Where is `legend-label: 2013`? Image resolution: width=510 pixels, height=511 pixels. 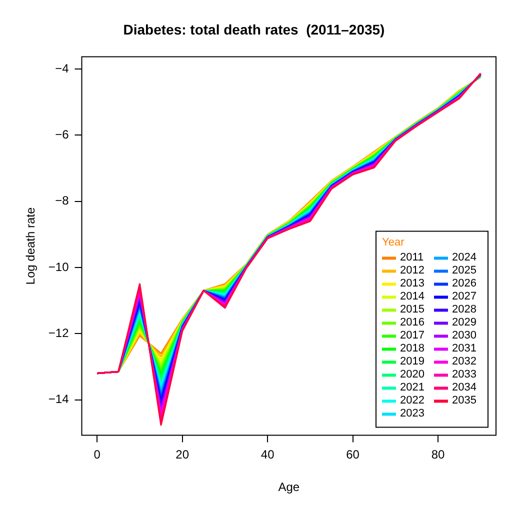 legend-label: 2013 is located at coordinates (412, 284).